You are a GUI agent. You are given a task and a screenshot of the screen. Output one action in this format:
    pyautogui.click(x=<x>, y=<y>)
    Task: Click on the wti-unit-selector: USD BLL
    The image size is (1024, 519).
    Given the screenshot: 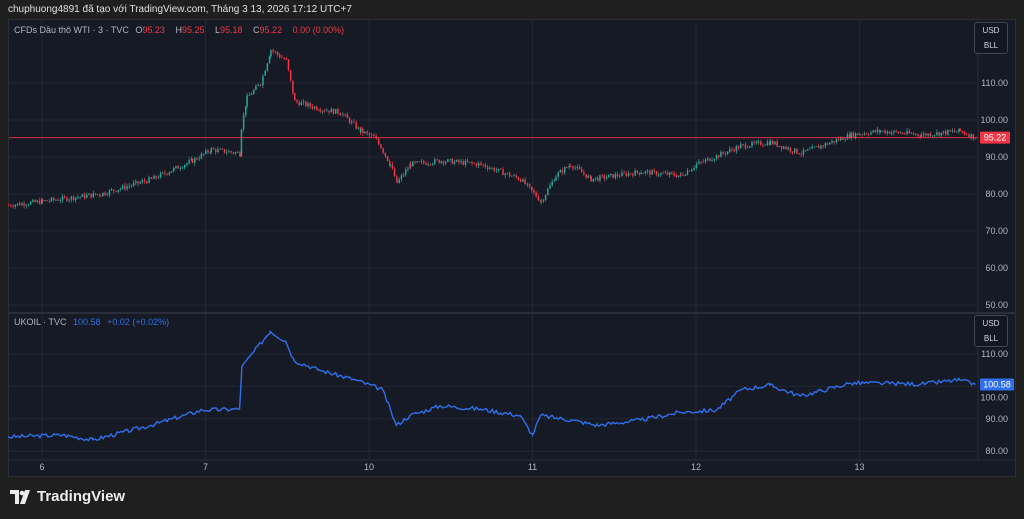 What is the action you would take?
    pyautogui.click(x=991, y=38)
    